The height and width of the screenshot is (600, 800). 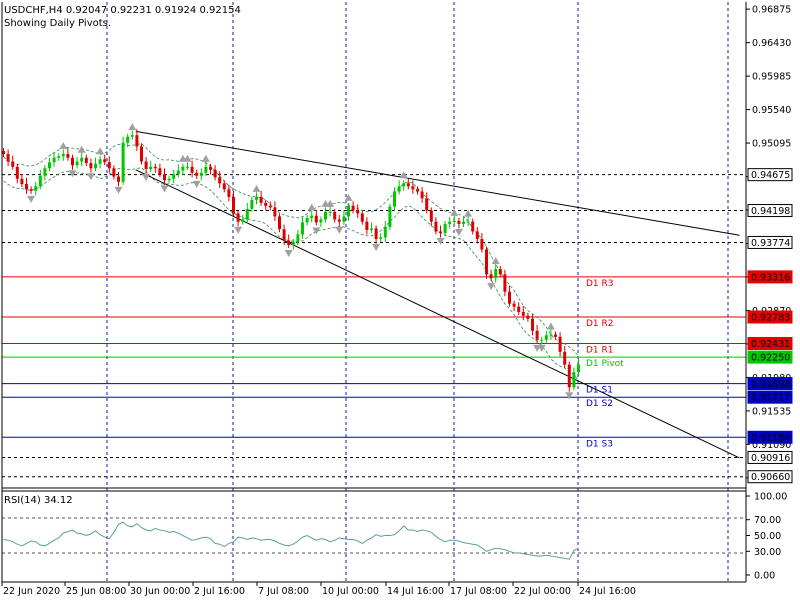 I want to click on rsi-tick-label: 0.00, so click(x=764, y=576).